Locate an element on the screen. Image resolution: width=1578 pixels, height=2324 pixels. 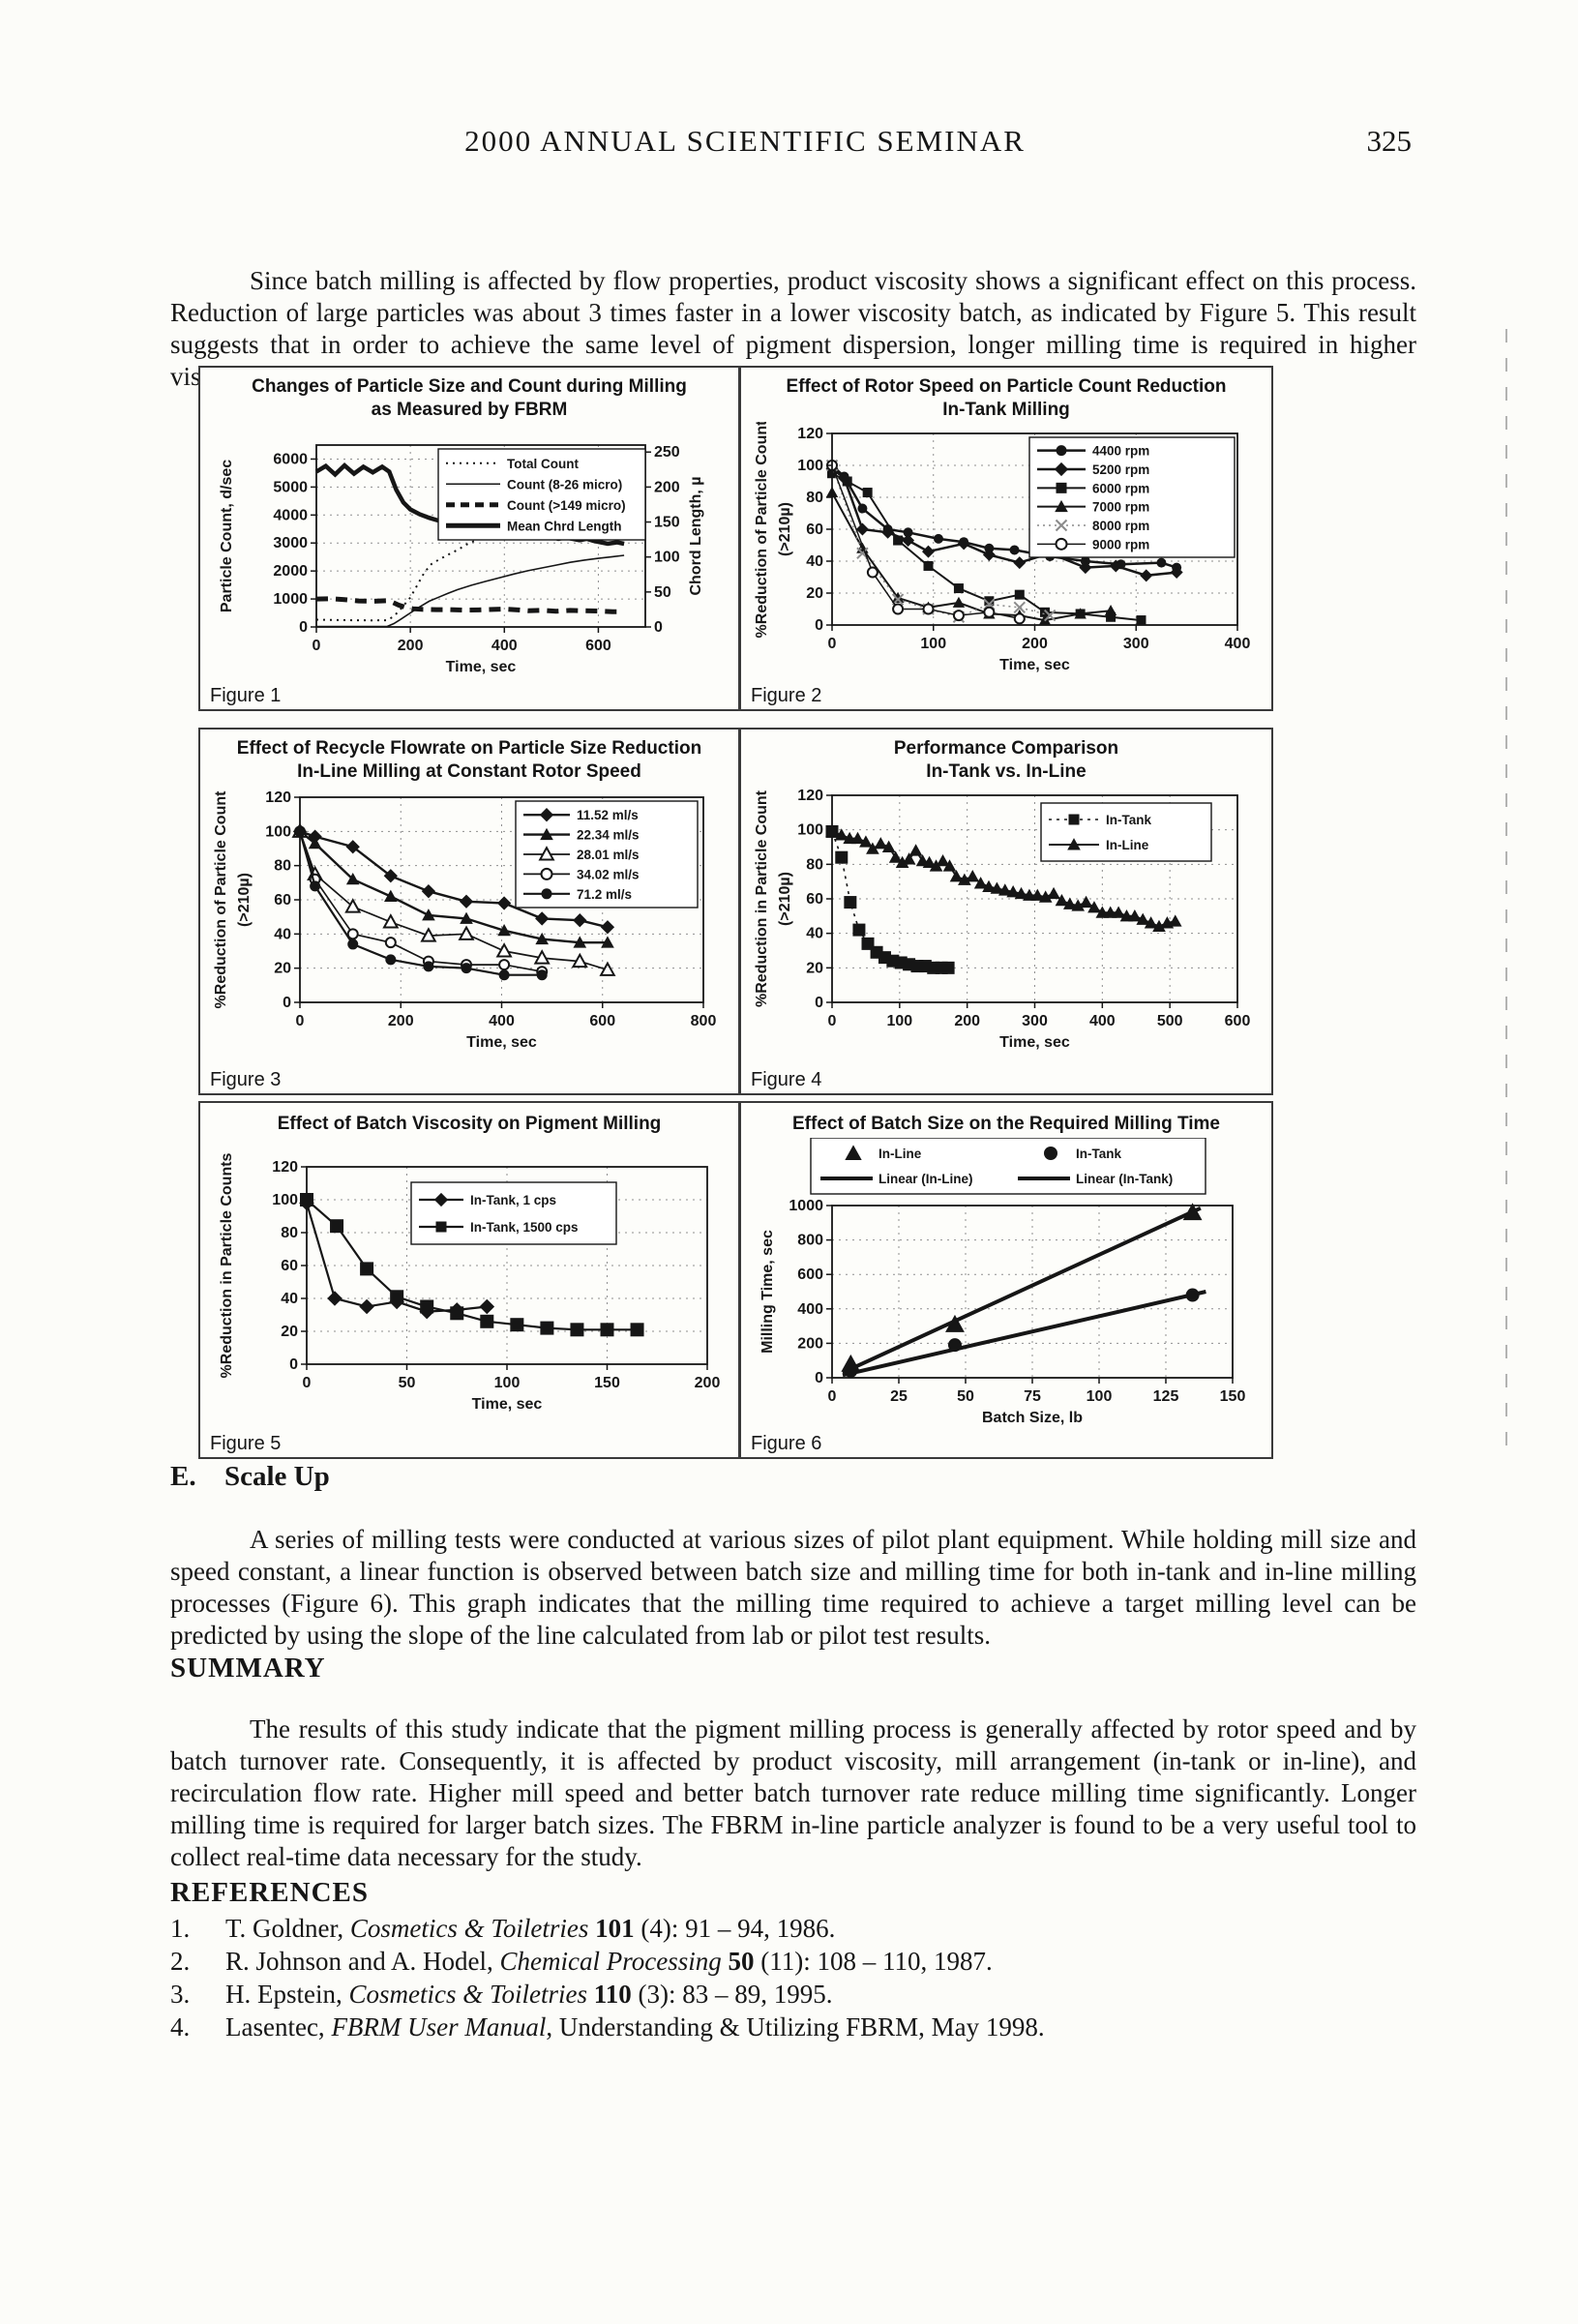
svg-text: 250 is located at coordinates (667, 453).